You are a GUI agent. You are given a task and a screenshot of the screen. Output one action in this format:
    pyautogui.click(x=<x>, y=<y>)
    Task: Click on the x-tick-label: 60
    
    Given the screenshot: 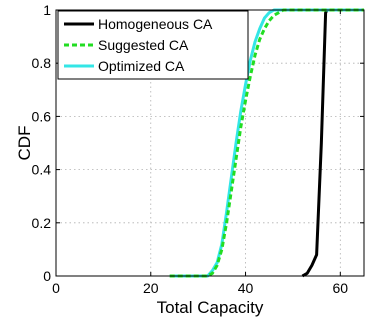 What is the action you would take?
    pyautogui.click(x=341, y=288)
    